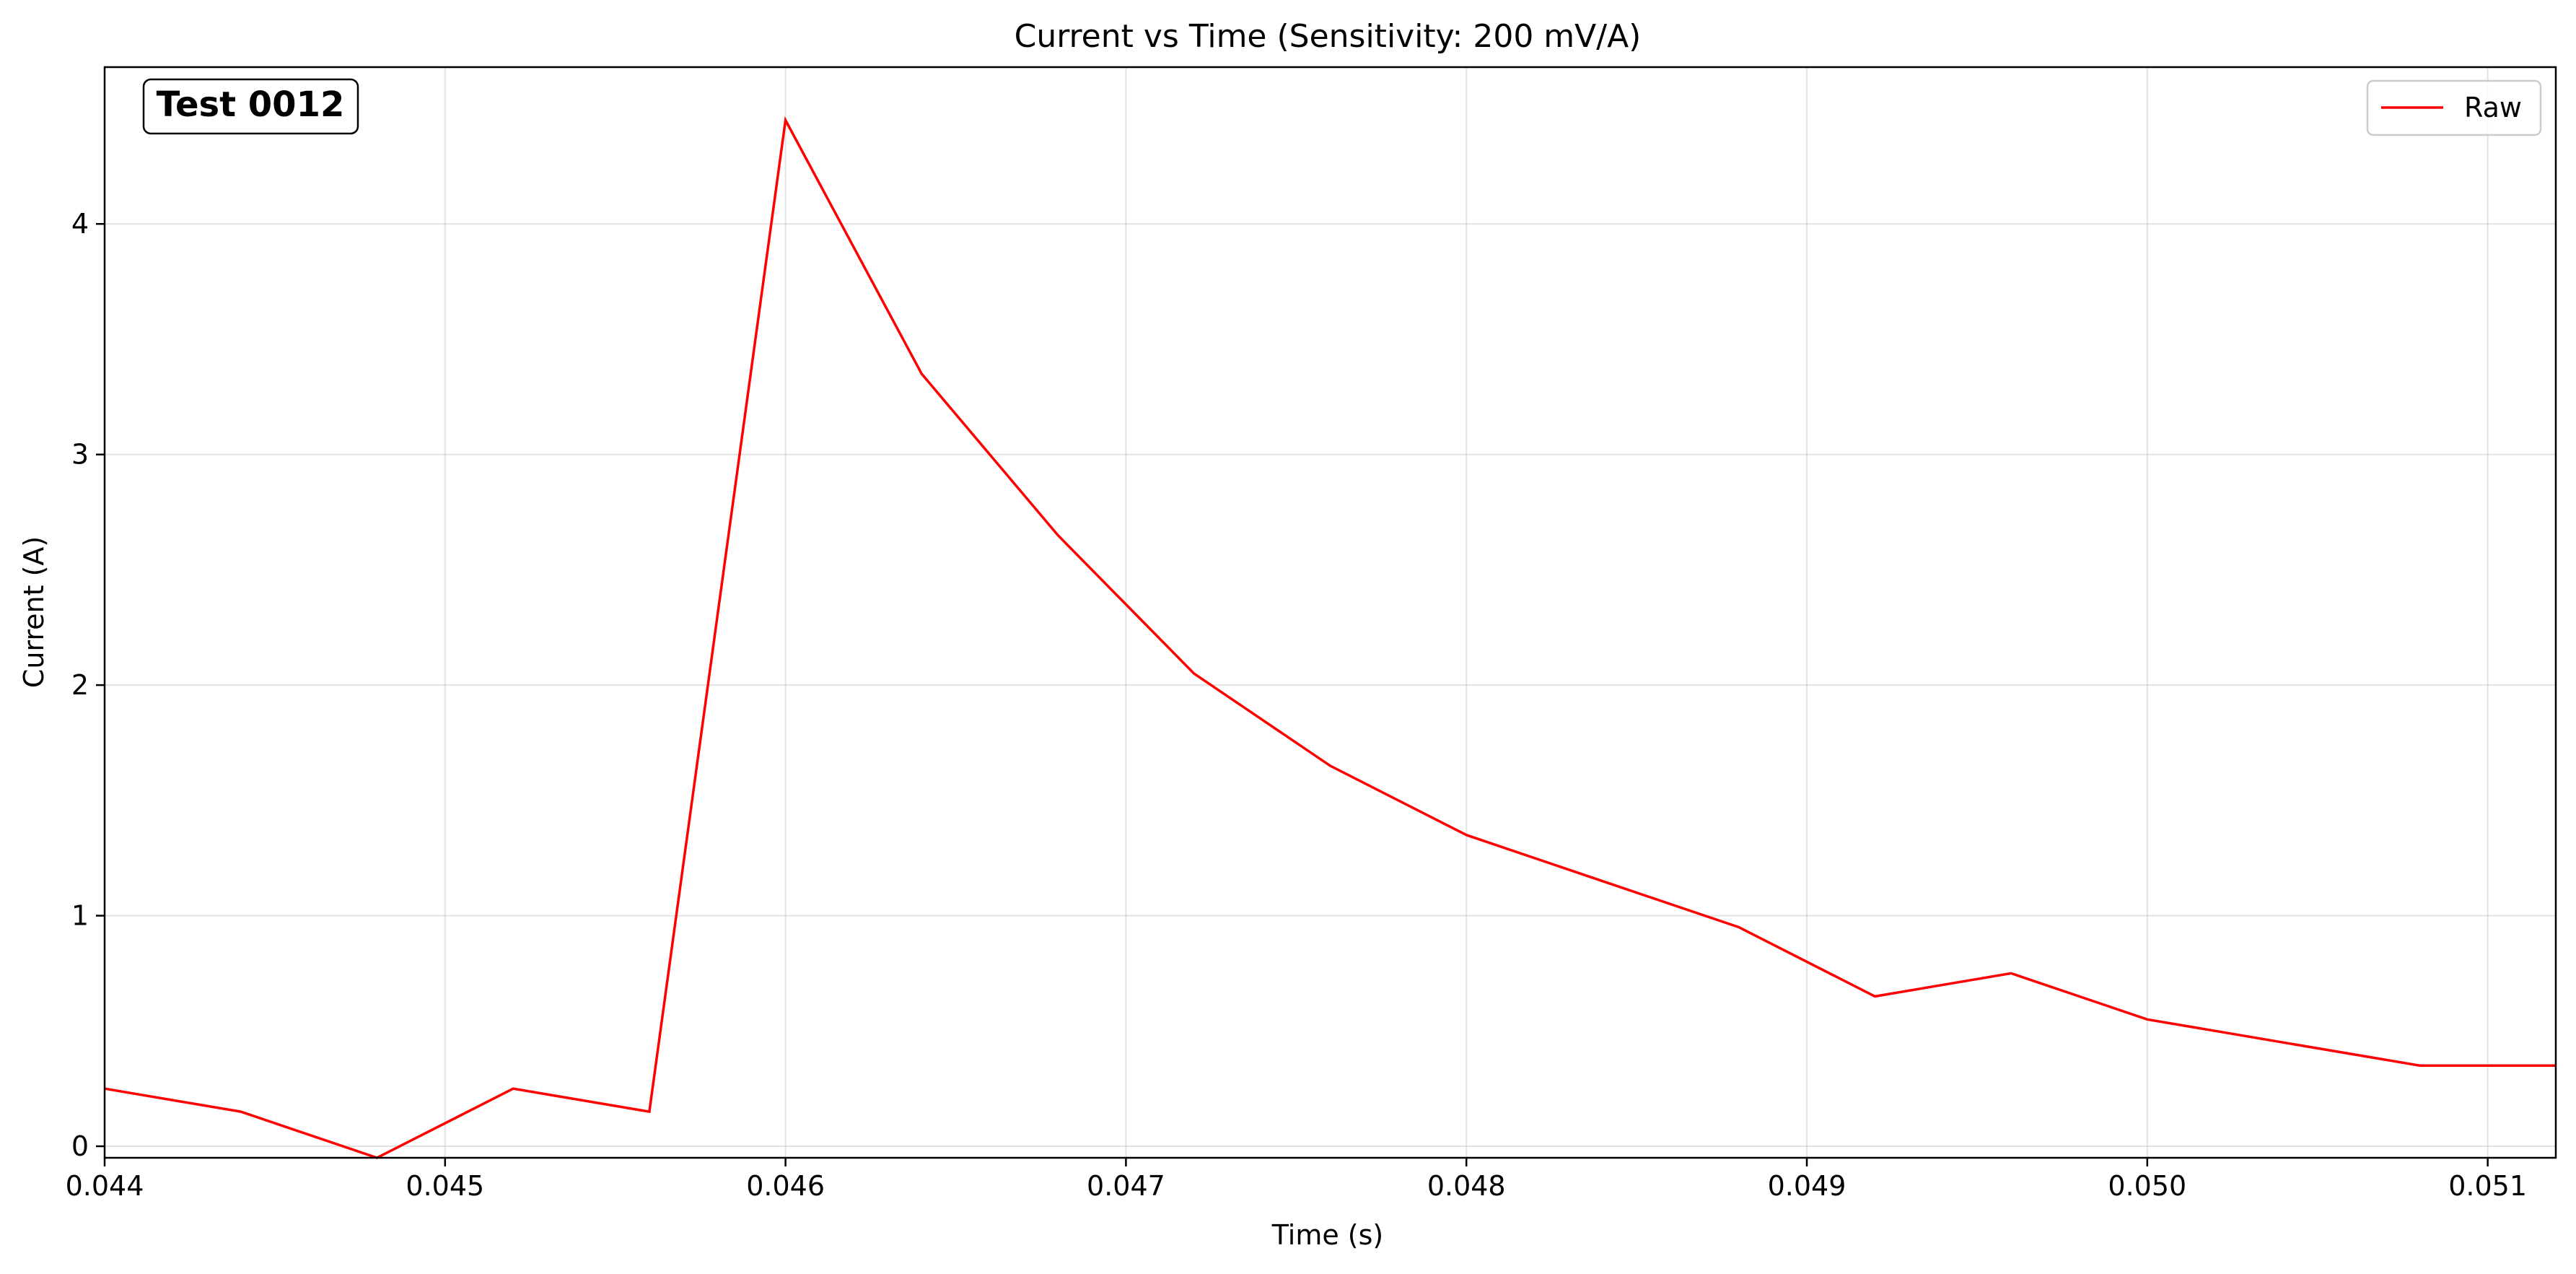 This screenshot has height=1274, width=2576. What do you see at coordinates (80, 455) in the screenshot?
I see `y-tick-label: 3` at bounding box center [80, 455].